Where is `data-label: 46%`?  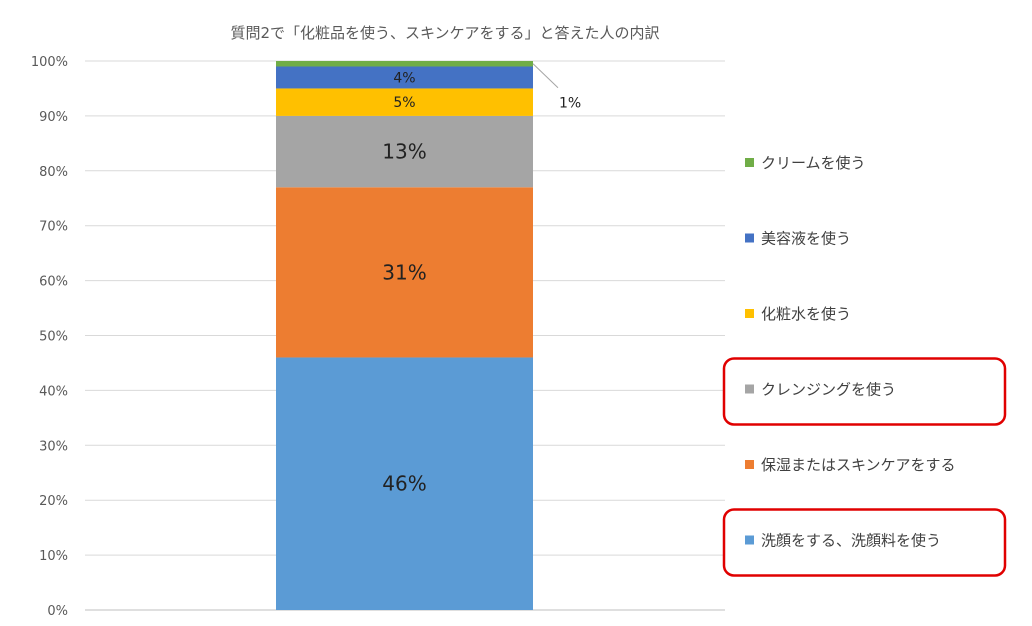 data-label: 46% is located at coordinates (404, 484).